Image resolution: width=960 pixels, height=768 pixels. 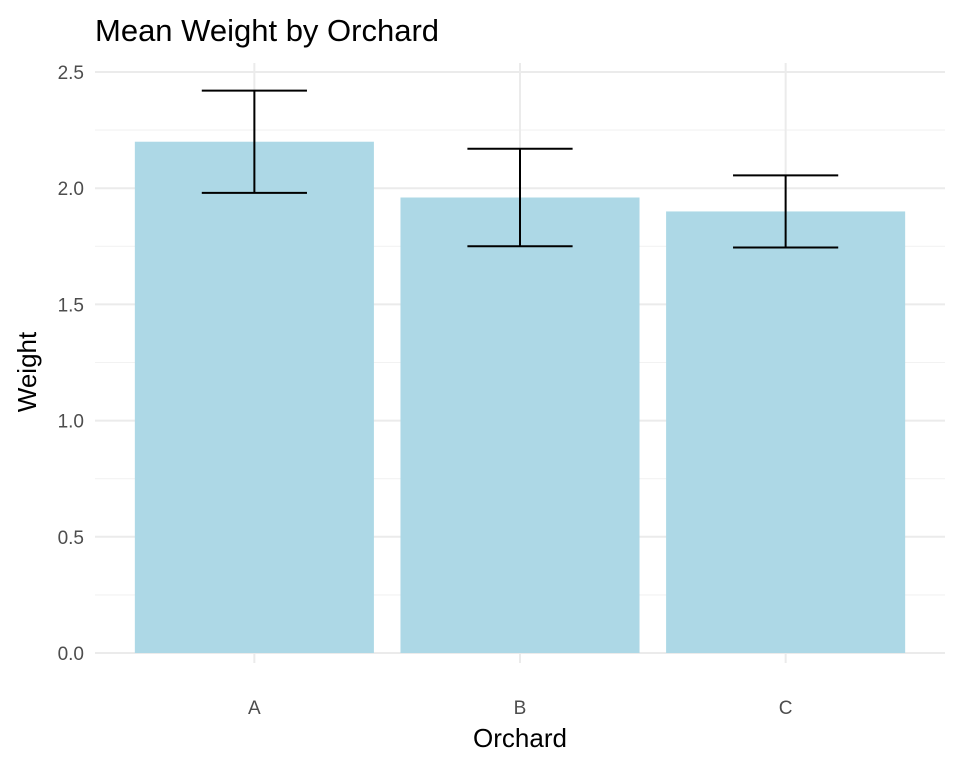 What do you see at coordinates (520, 169) in the screenshot?
I see `error-bars-layer` at bounding box center [520, 169].